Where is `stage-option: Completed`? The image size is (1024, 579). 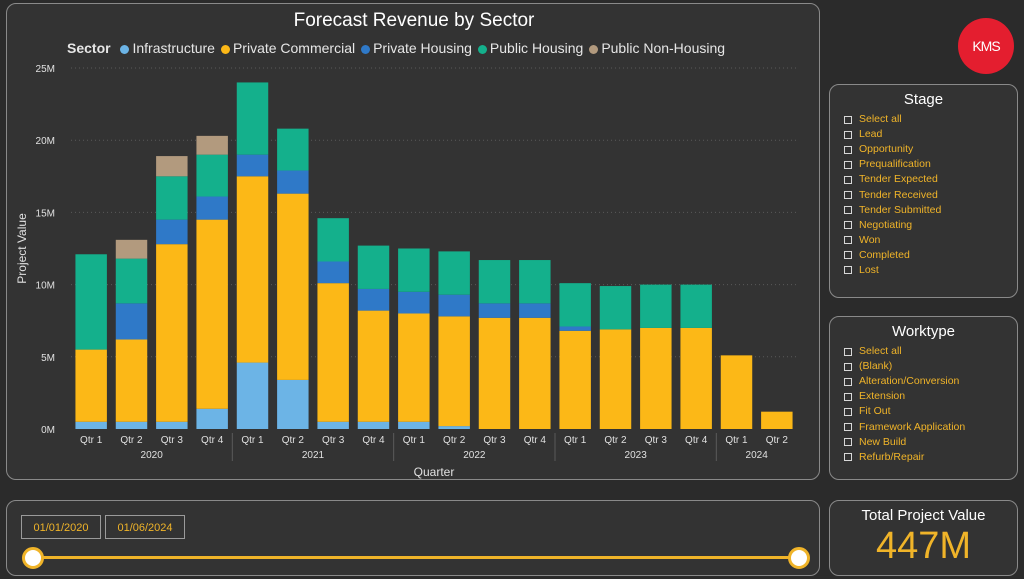
stage-option: Completed is located at coordinates (930, 255).